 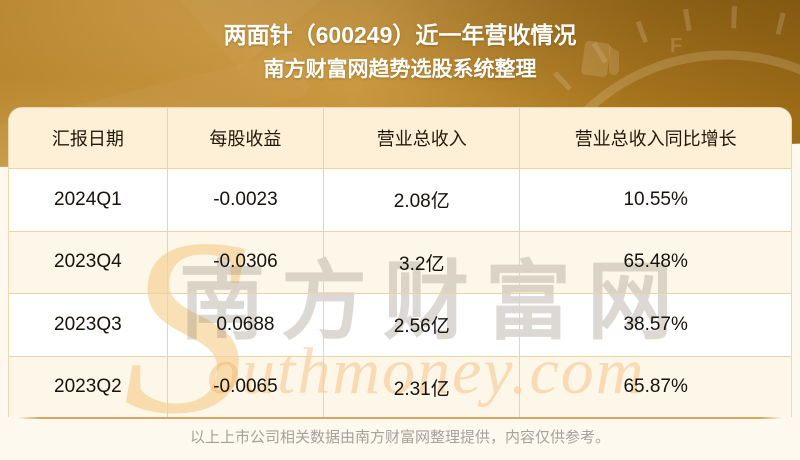 What do you see at coordinates (88, 138) in the screenshot?
I see `header-cell-report-date: 汇报日期` at bounding box center [88, 138].